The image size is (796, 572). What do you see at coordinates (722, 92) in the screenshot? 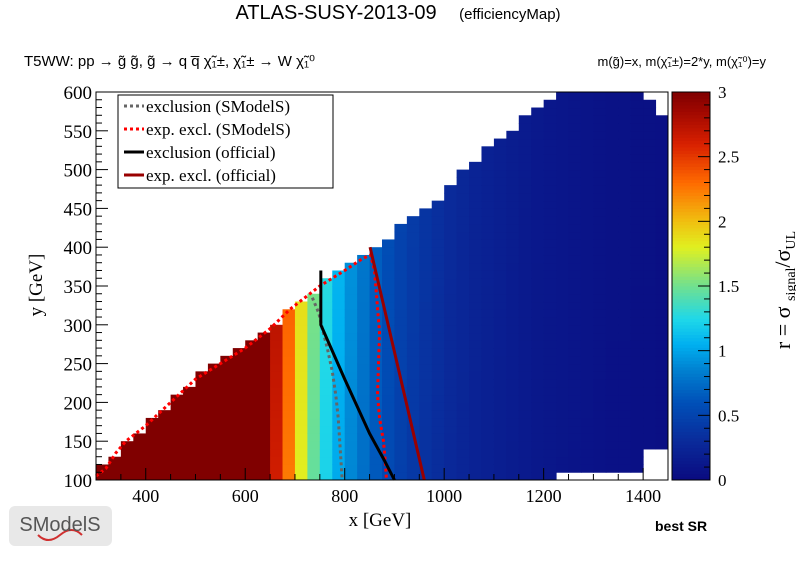
I see `colorbar-tick-label: 3` at bounding box center [722, 92].